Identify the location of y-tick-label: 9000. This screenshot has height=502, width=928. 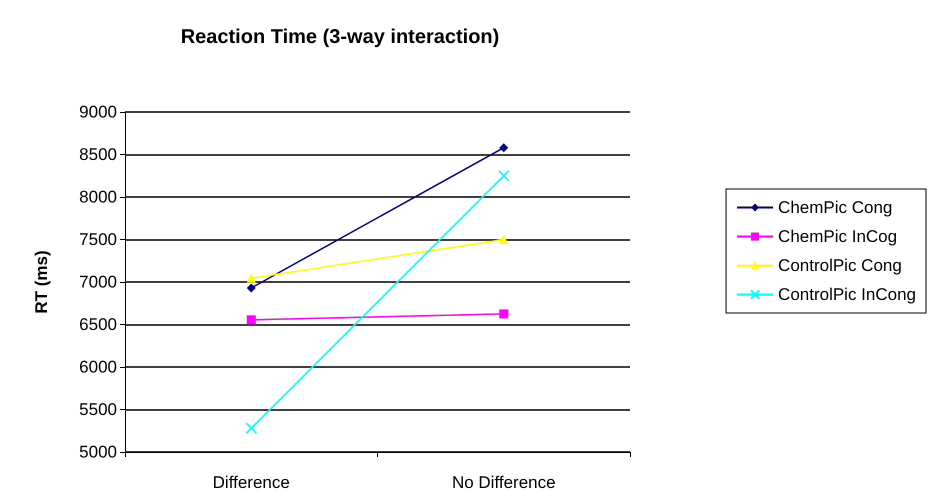
(98, 112).